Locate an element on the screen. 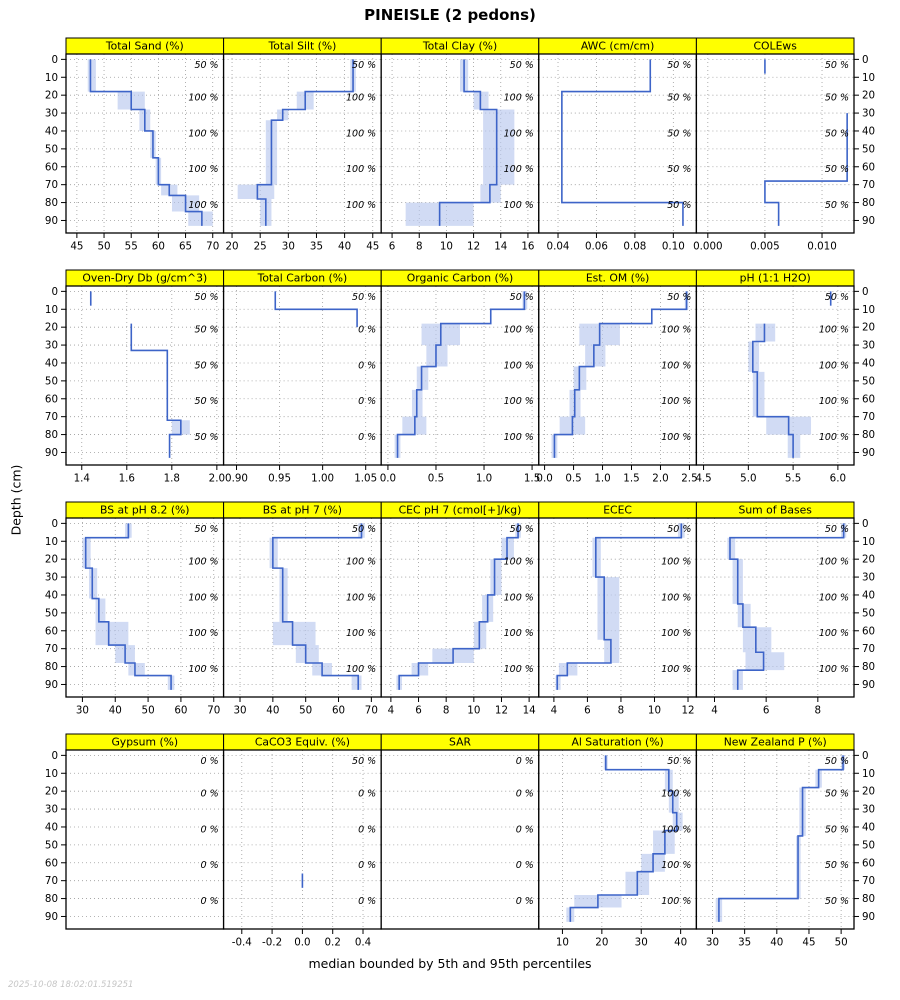 The height and width of the screenshot is (1000, 900). x-tick-label: 14 is located at coordinates (529, 711).